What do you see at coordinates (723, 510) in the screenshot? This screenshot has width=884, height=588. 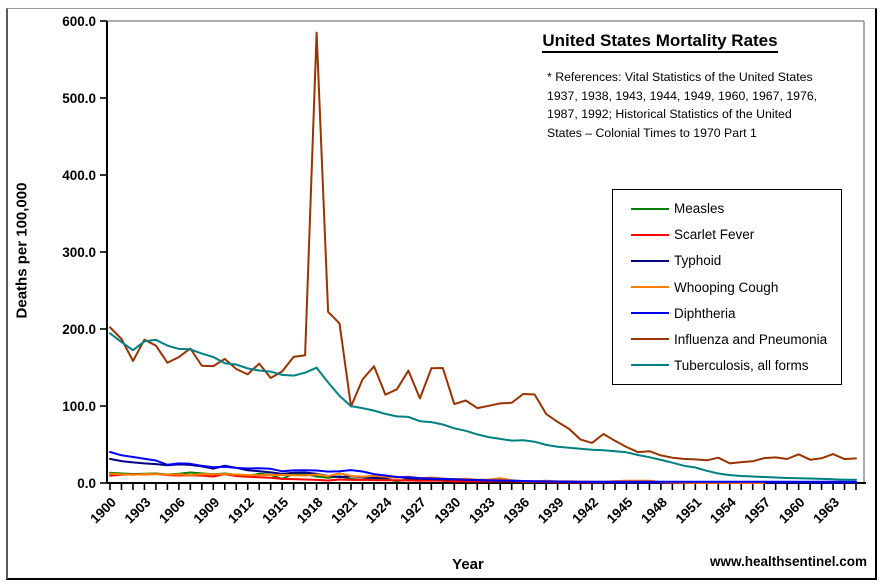 I see `x-tick-label: 1954` at bounding box center [723, 510].